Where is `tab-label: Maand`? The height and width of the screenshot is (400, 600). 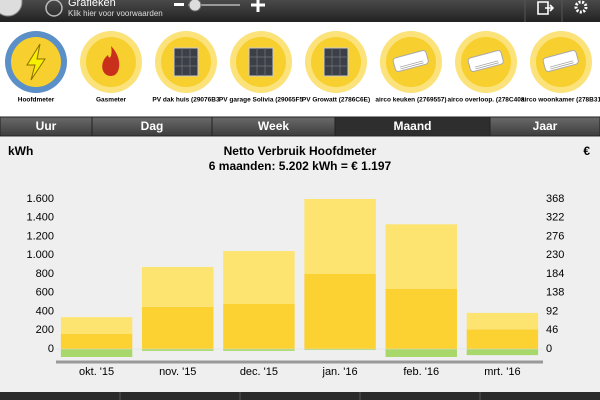
tab-label: Maand is located at coordinates (412, 126).